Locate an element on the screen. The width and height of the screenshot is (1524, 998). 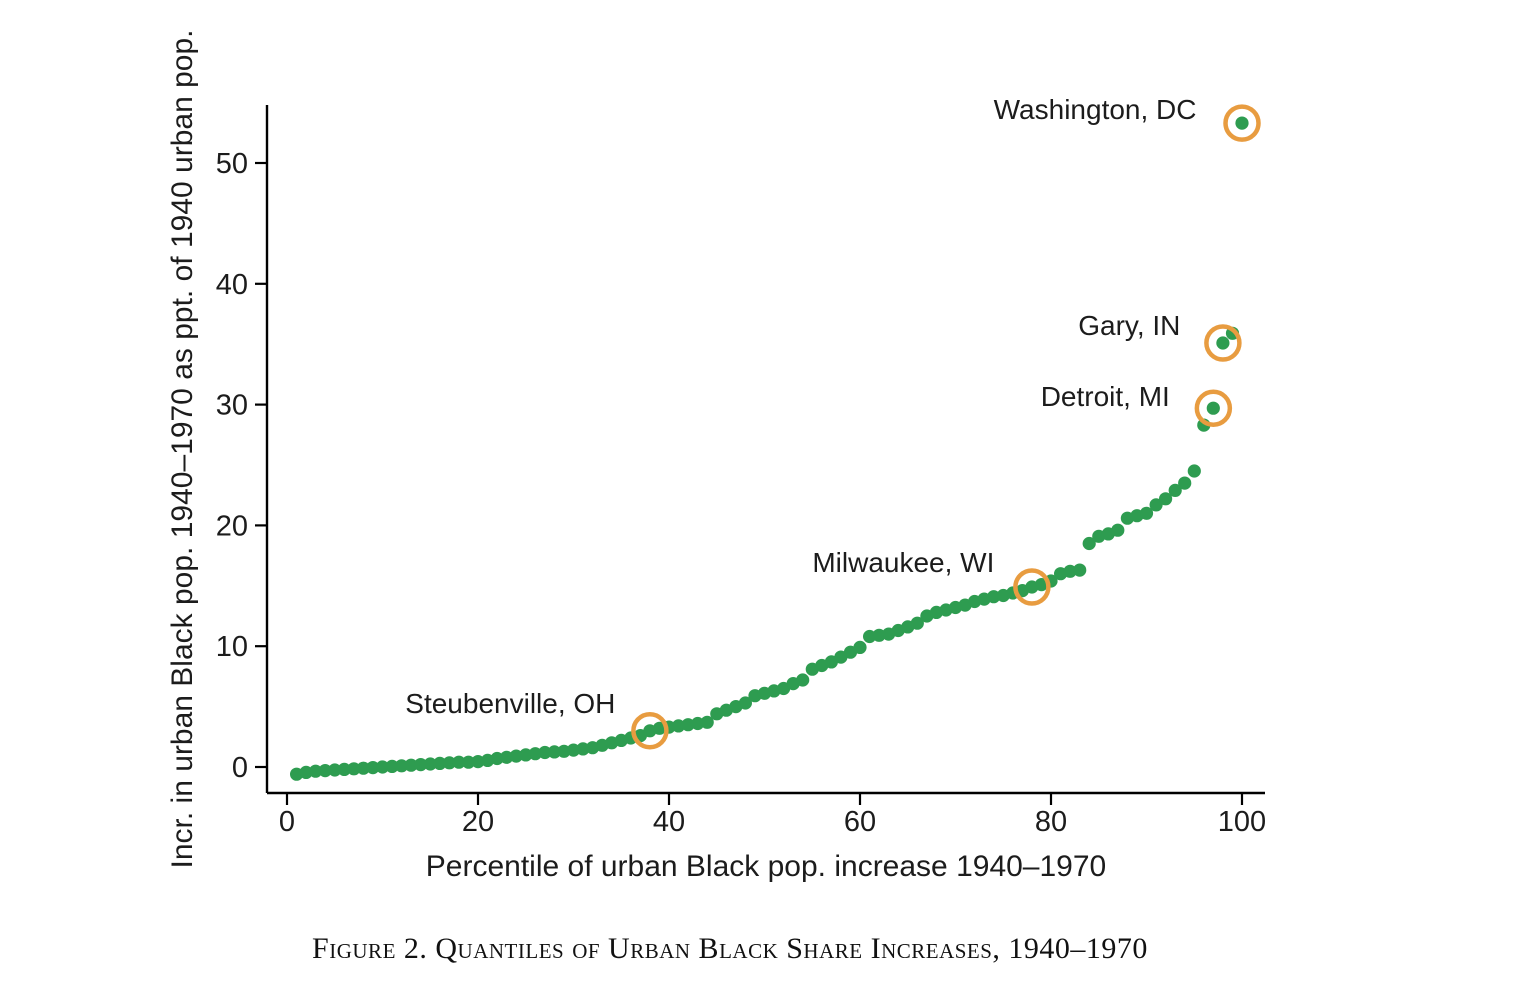
x-tick-label: 40 is located at coordinates (669, 822).